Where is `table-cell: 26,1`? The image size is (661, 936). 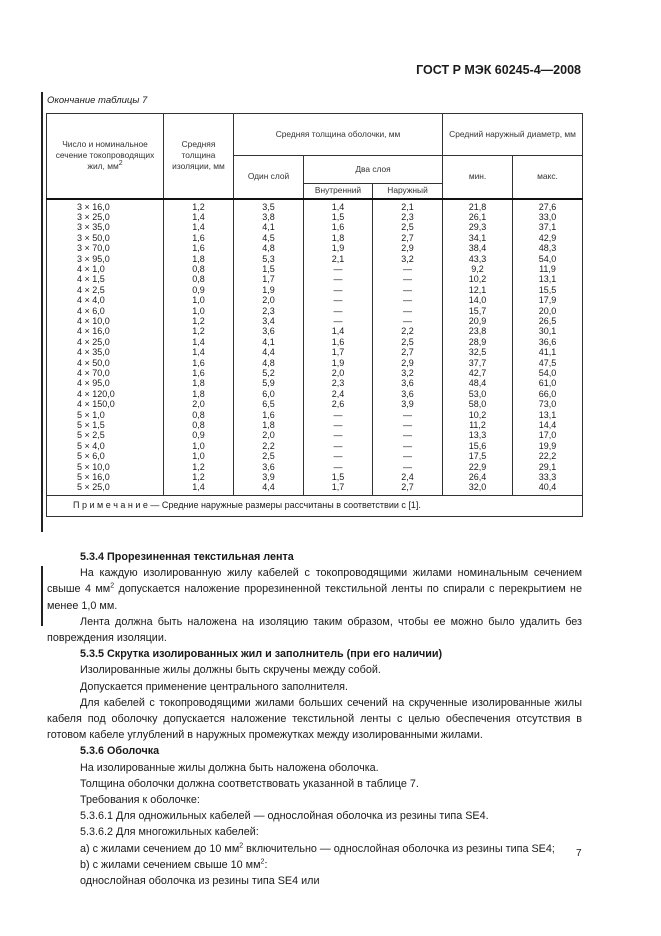
table-cell: 26,1 is located at coordinates (478, 217).